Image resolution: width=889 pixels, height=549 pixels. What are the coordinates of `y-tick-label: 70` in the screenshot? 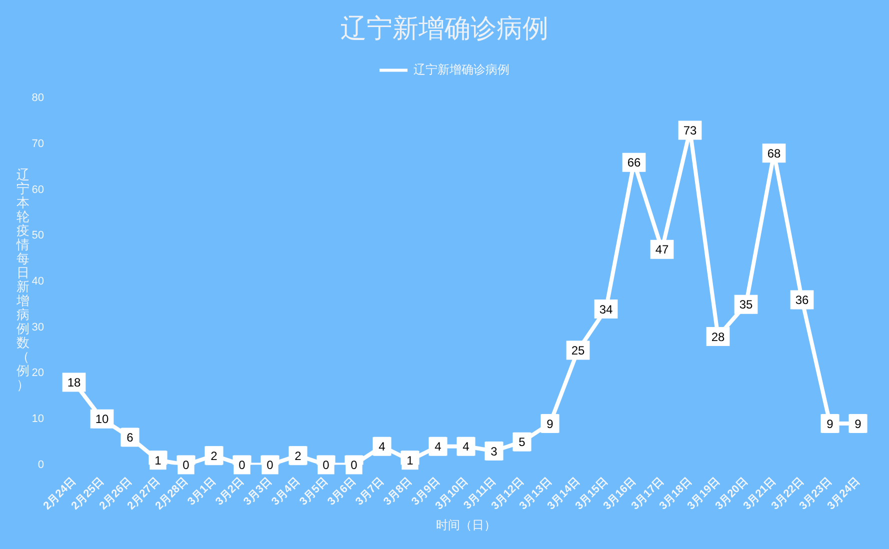 It's located at (38, 144).